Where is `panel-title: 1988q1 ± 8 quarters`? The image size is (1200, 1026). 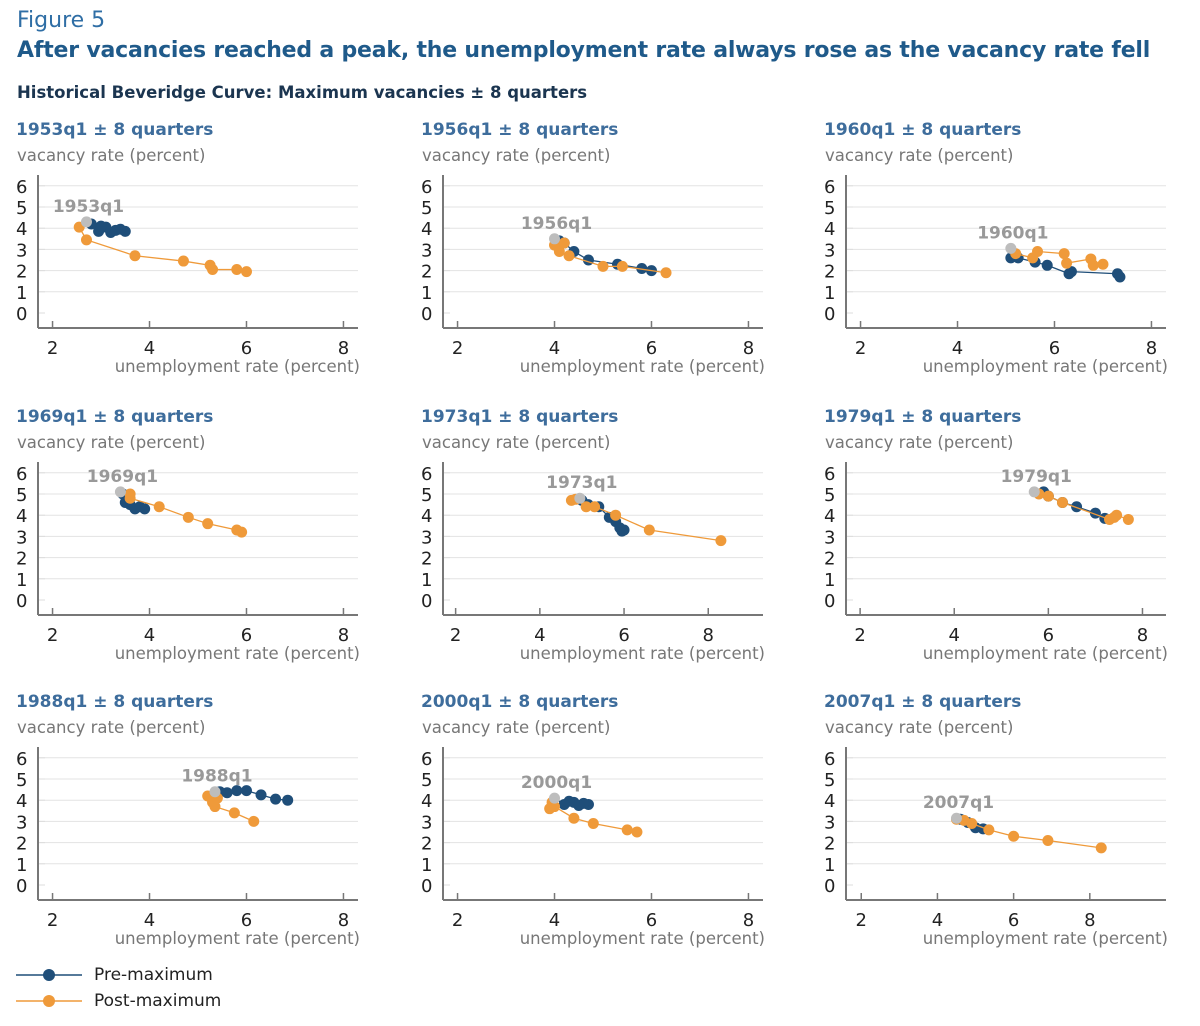
panel-title: 1988q1 ± 8 quarters is located at coordinates (115, 702).